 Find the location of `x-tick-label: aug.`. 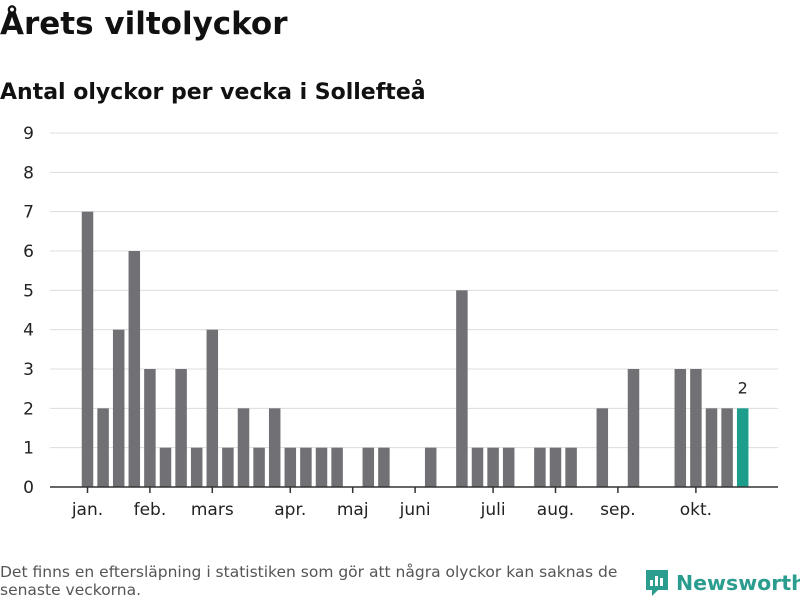

x-tick-label: aug. is located at coordinates (555, 510).